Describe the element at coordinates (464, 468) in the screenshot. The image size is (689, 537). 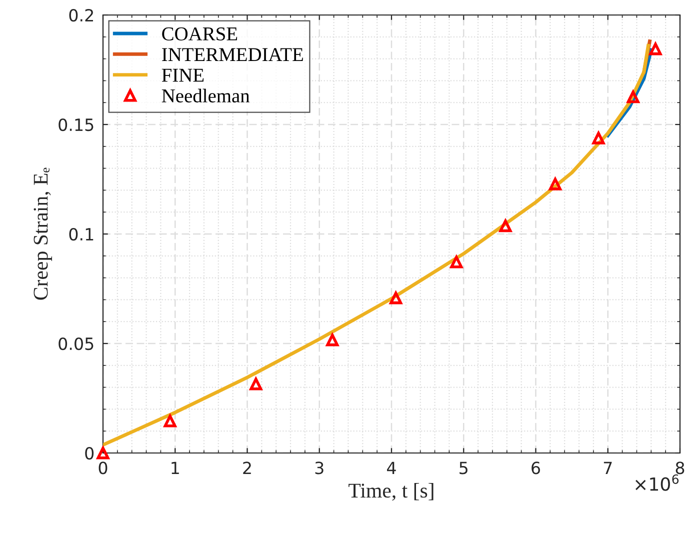
I see `x-tick-label: 5` at that location.